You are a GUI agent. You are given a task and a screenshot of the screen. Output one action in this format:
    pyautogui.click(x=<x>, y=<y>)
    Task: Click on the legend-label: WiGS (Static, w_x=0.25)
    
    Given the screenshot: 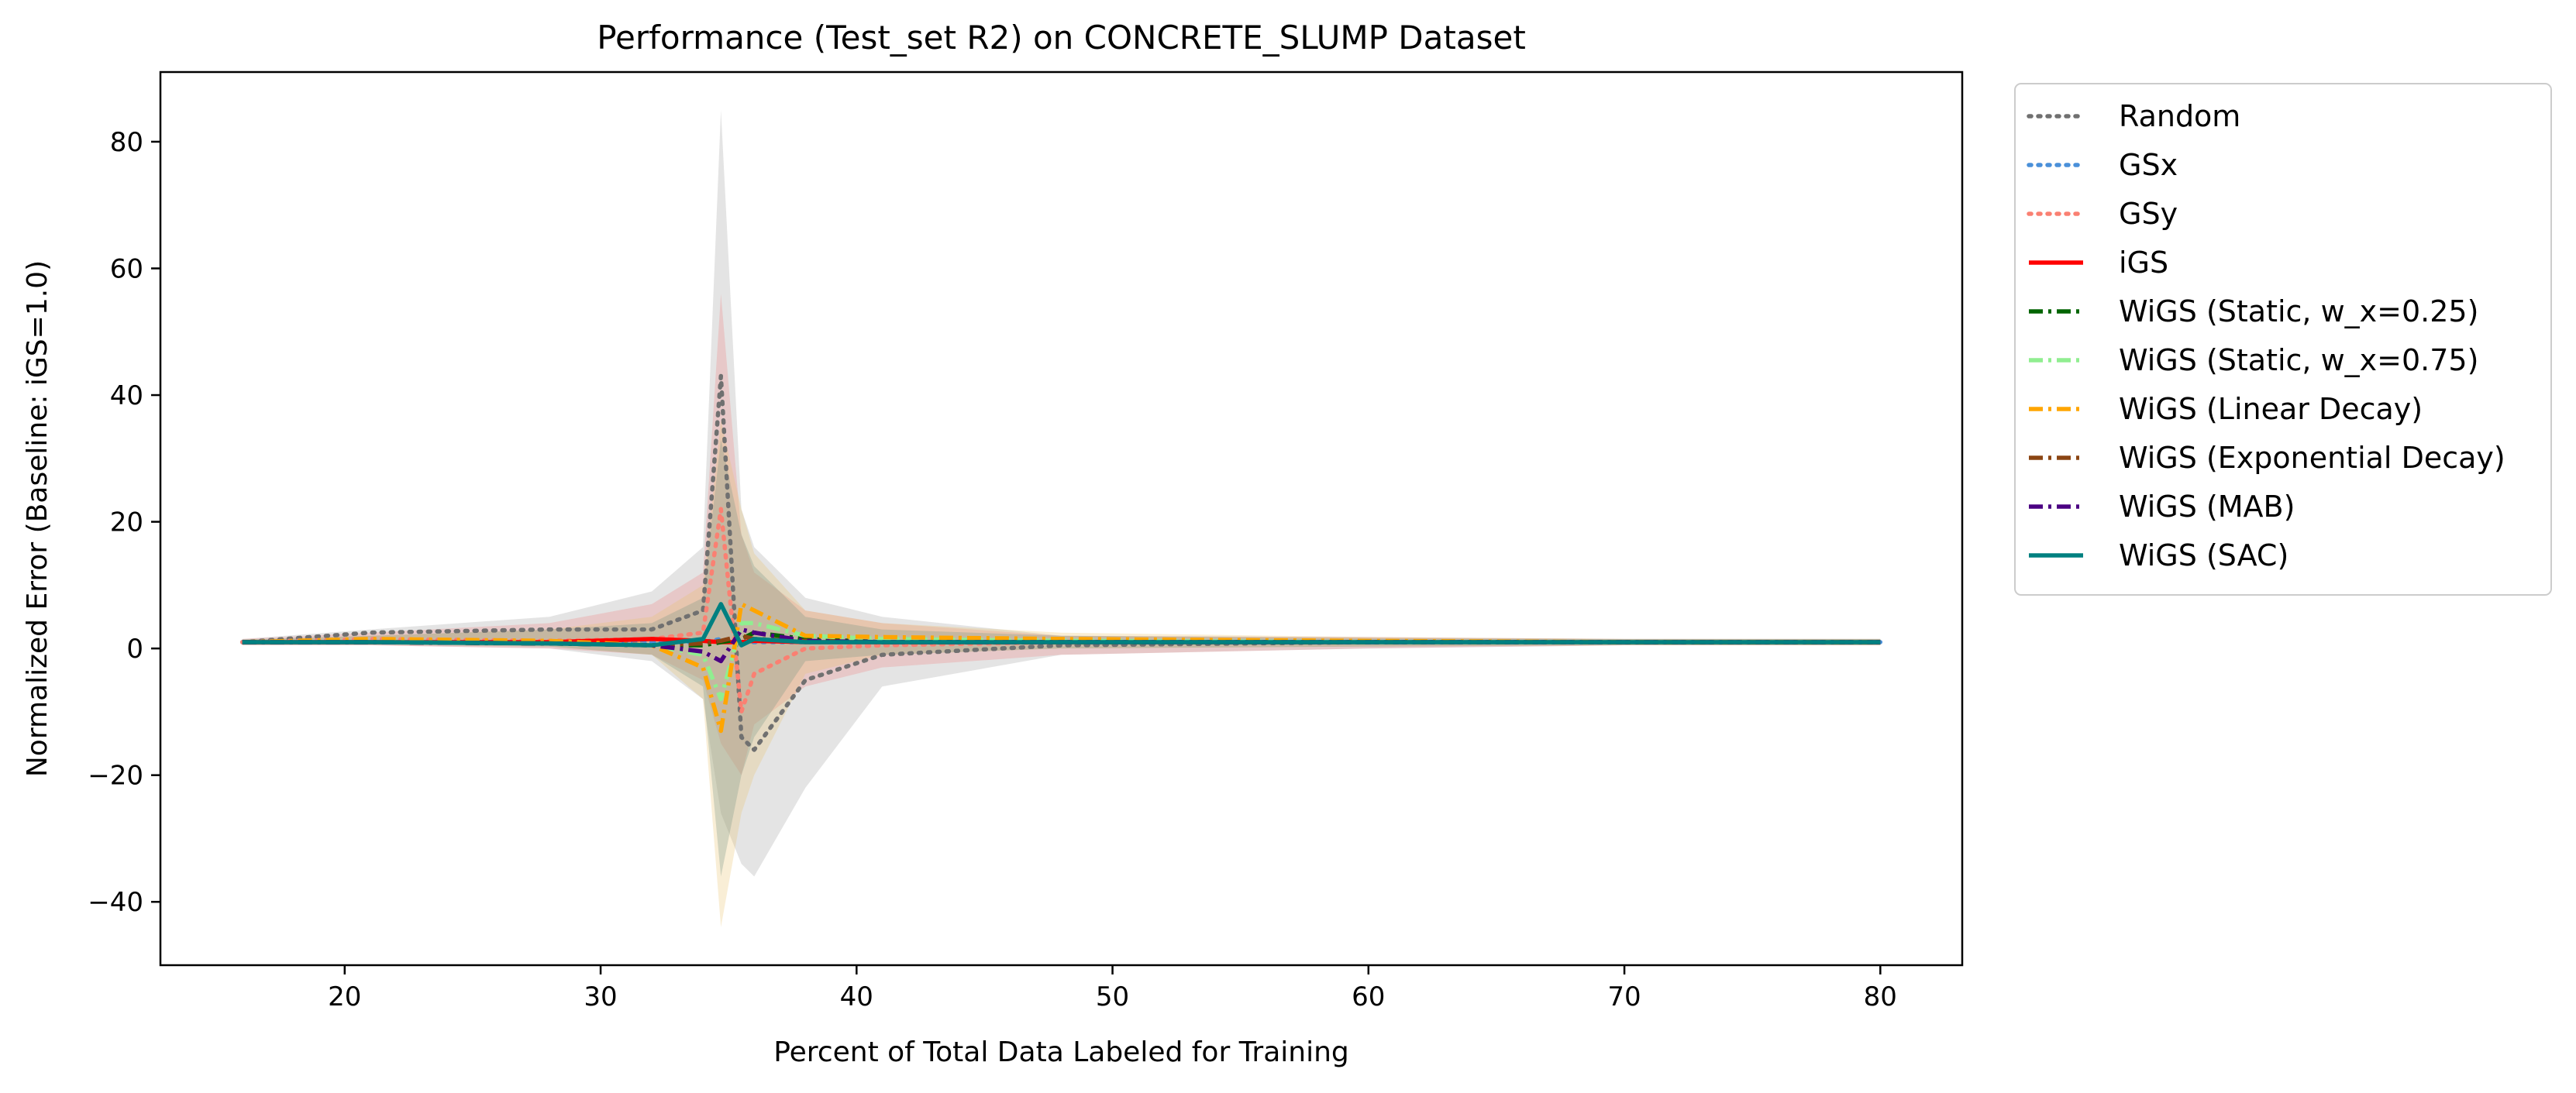 What is the action you would take?
    pyautogui.click(x=2298, y=311)
    